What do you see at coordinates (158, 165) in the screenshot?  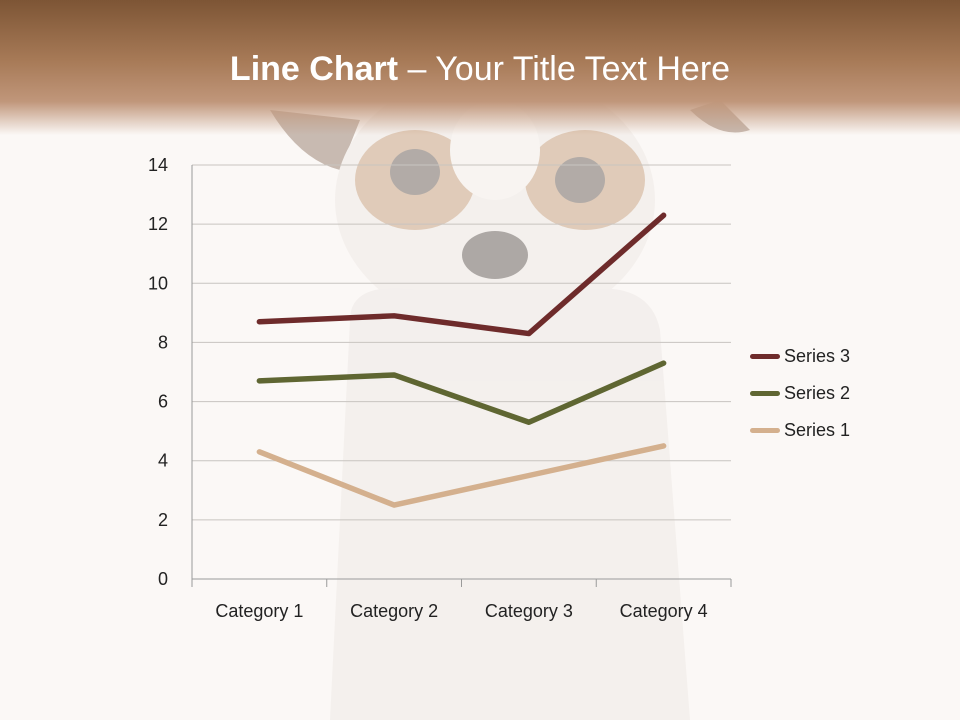 I see `y-tick-label: 14` at bounding box center [158, 165].